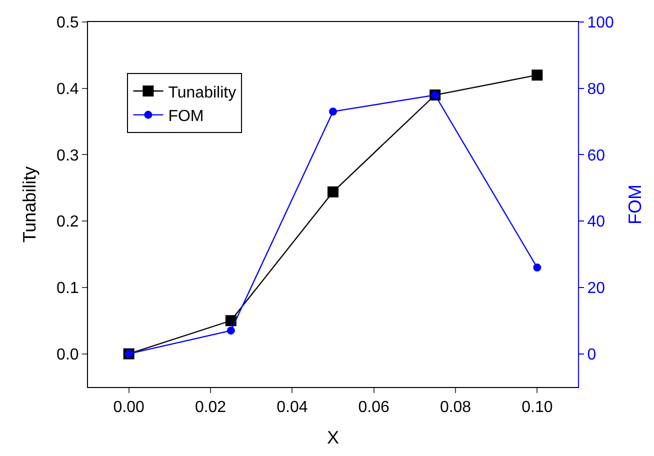 This screenshot has height=456, width=654. I want to click on y-axis-title: Tunability, so click(30, 204).